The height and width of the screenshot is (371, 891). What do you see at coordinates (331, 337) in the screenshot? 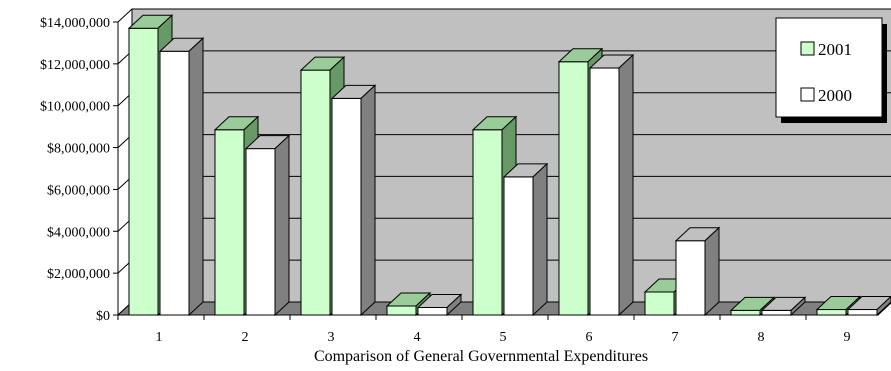
I see `x-tick-label: 3` at bounding box center [331, 337].